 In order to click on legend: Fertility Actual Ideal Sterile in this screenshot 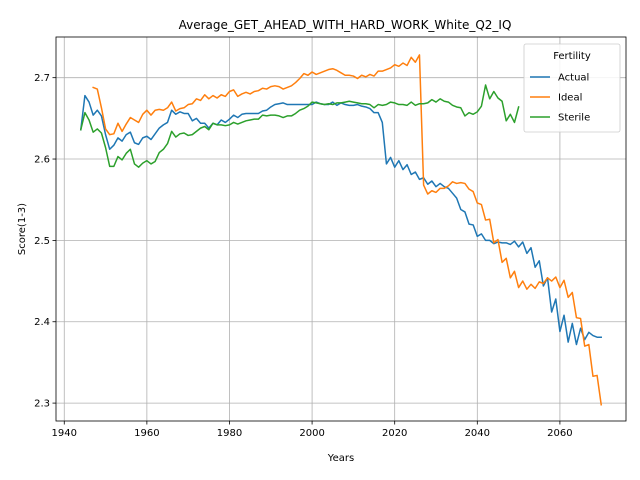, I will do `click(572, 88)`.